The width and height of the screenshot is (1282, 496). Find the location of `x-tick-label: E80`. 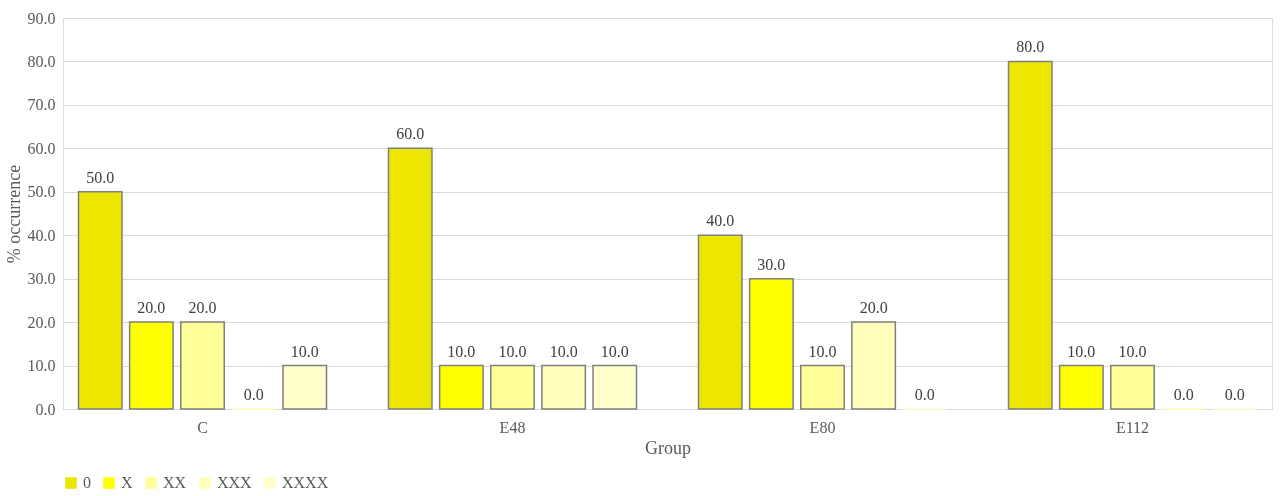

x-tick-label: E80 is located at coordinates (822, 427).